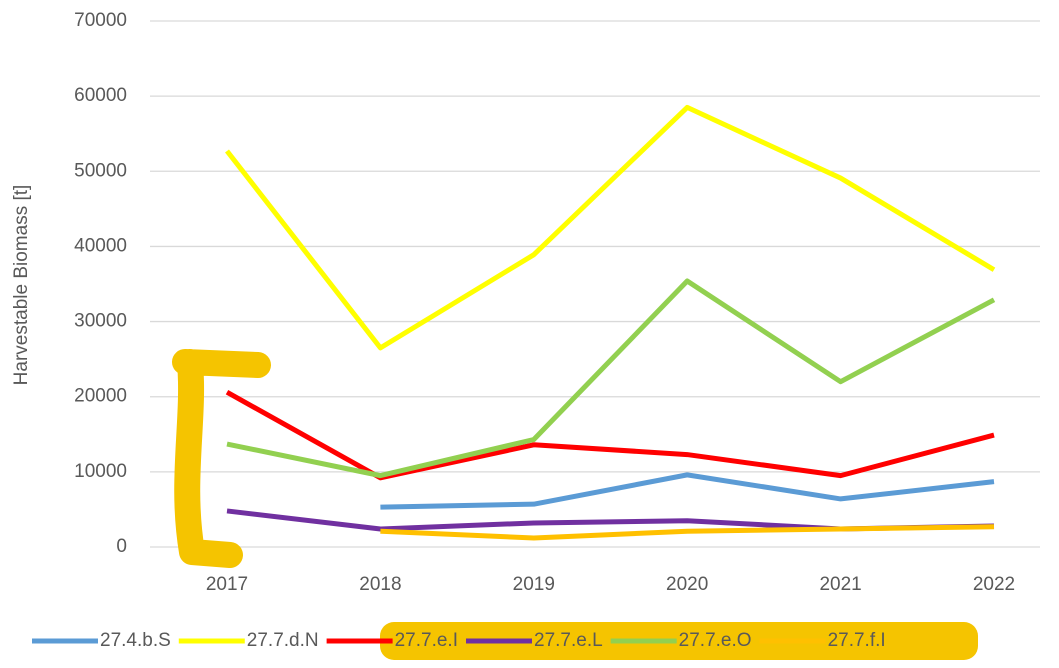  What do you see at coordinates (534, 584) in the screenshot?
I see `x-tick-label: 2019` at bounding box center [534, 584].